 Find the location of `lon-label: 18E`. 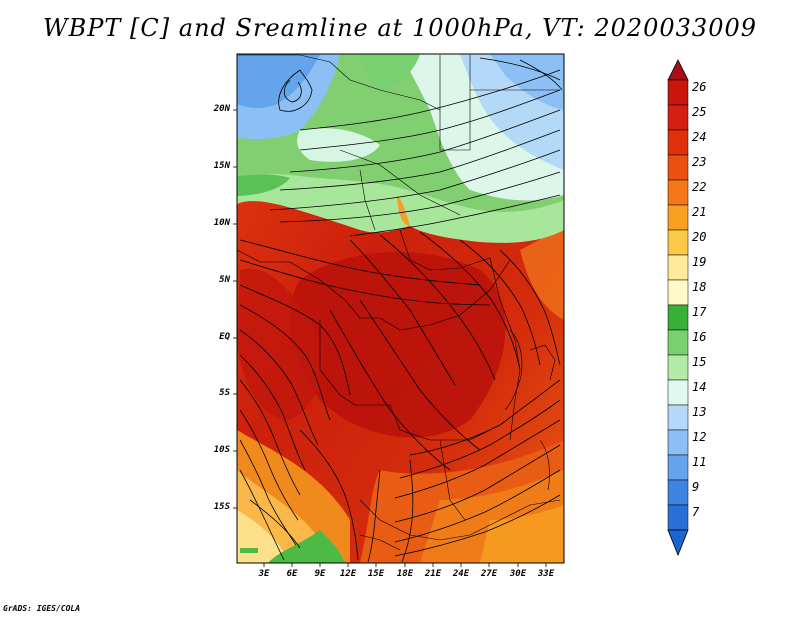

lon-label: 18E is located at coordinates (405, 574).